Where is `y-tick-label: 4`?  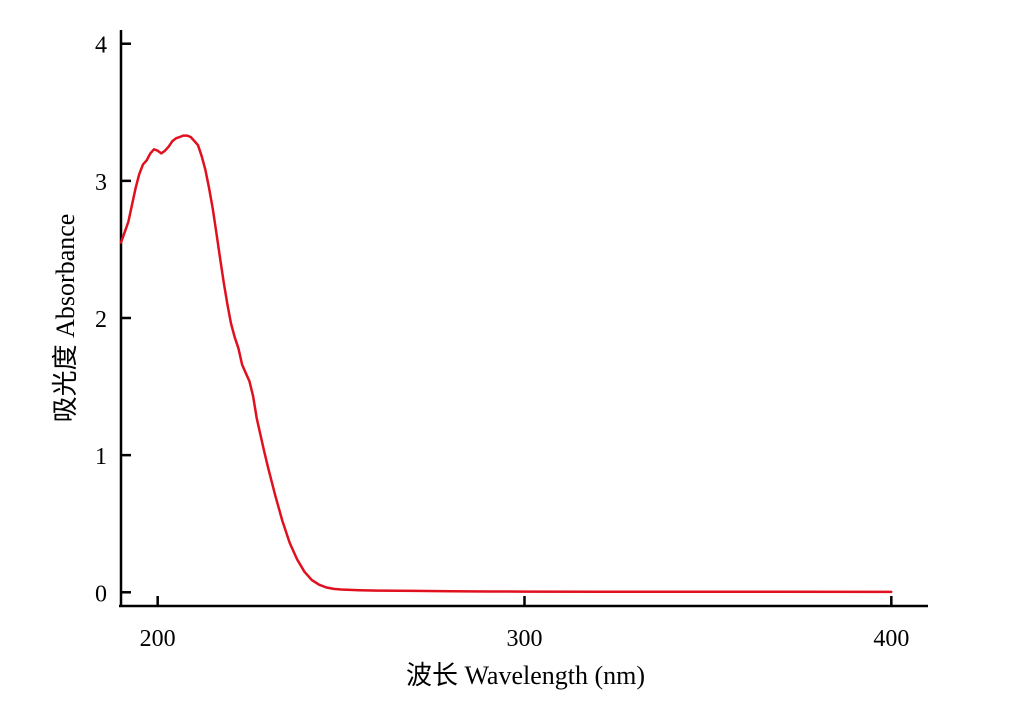 y-tick-label: 4 is located at coordinates (101, 46).